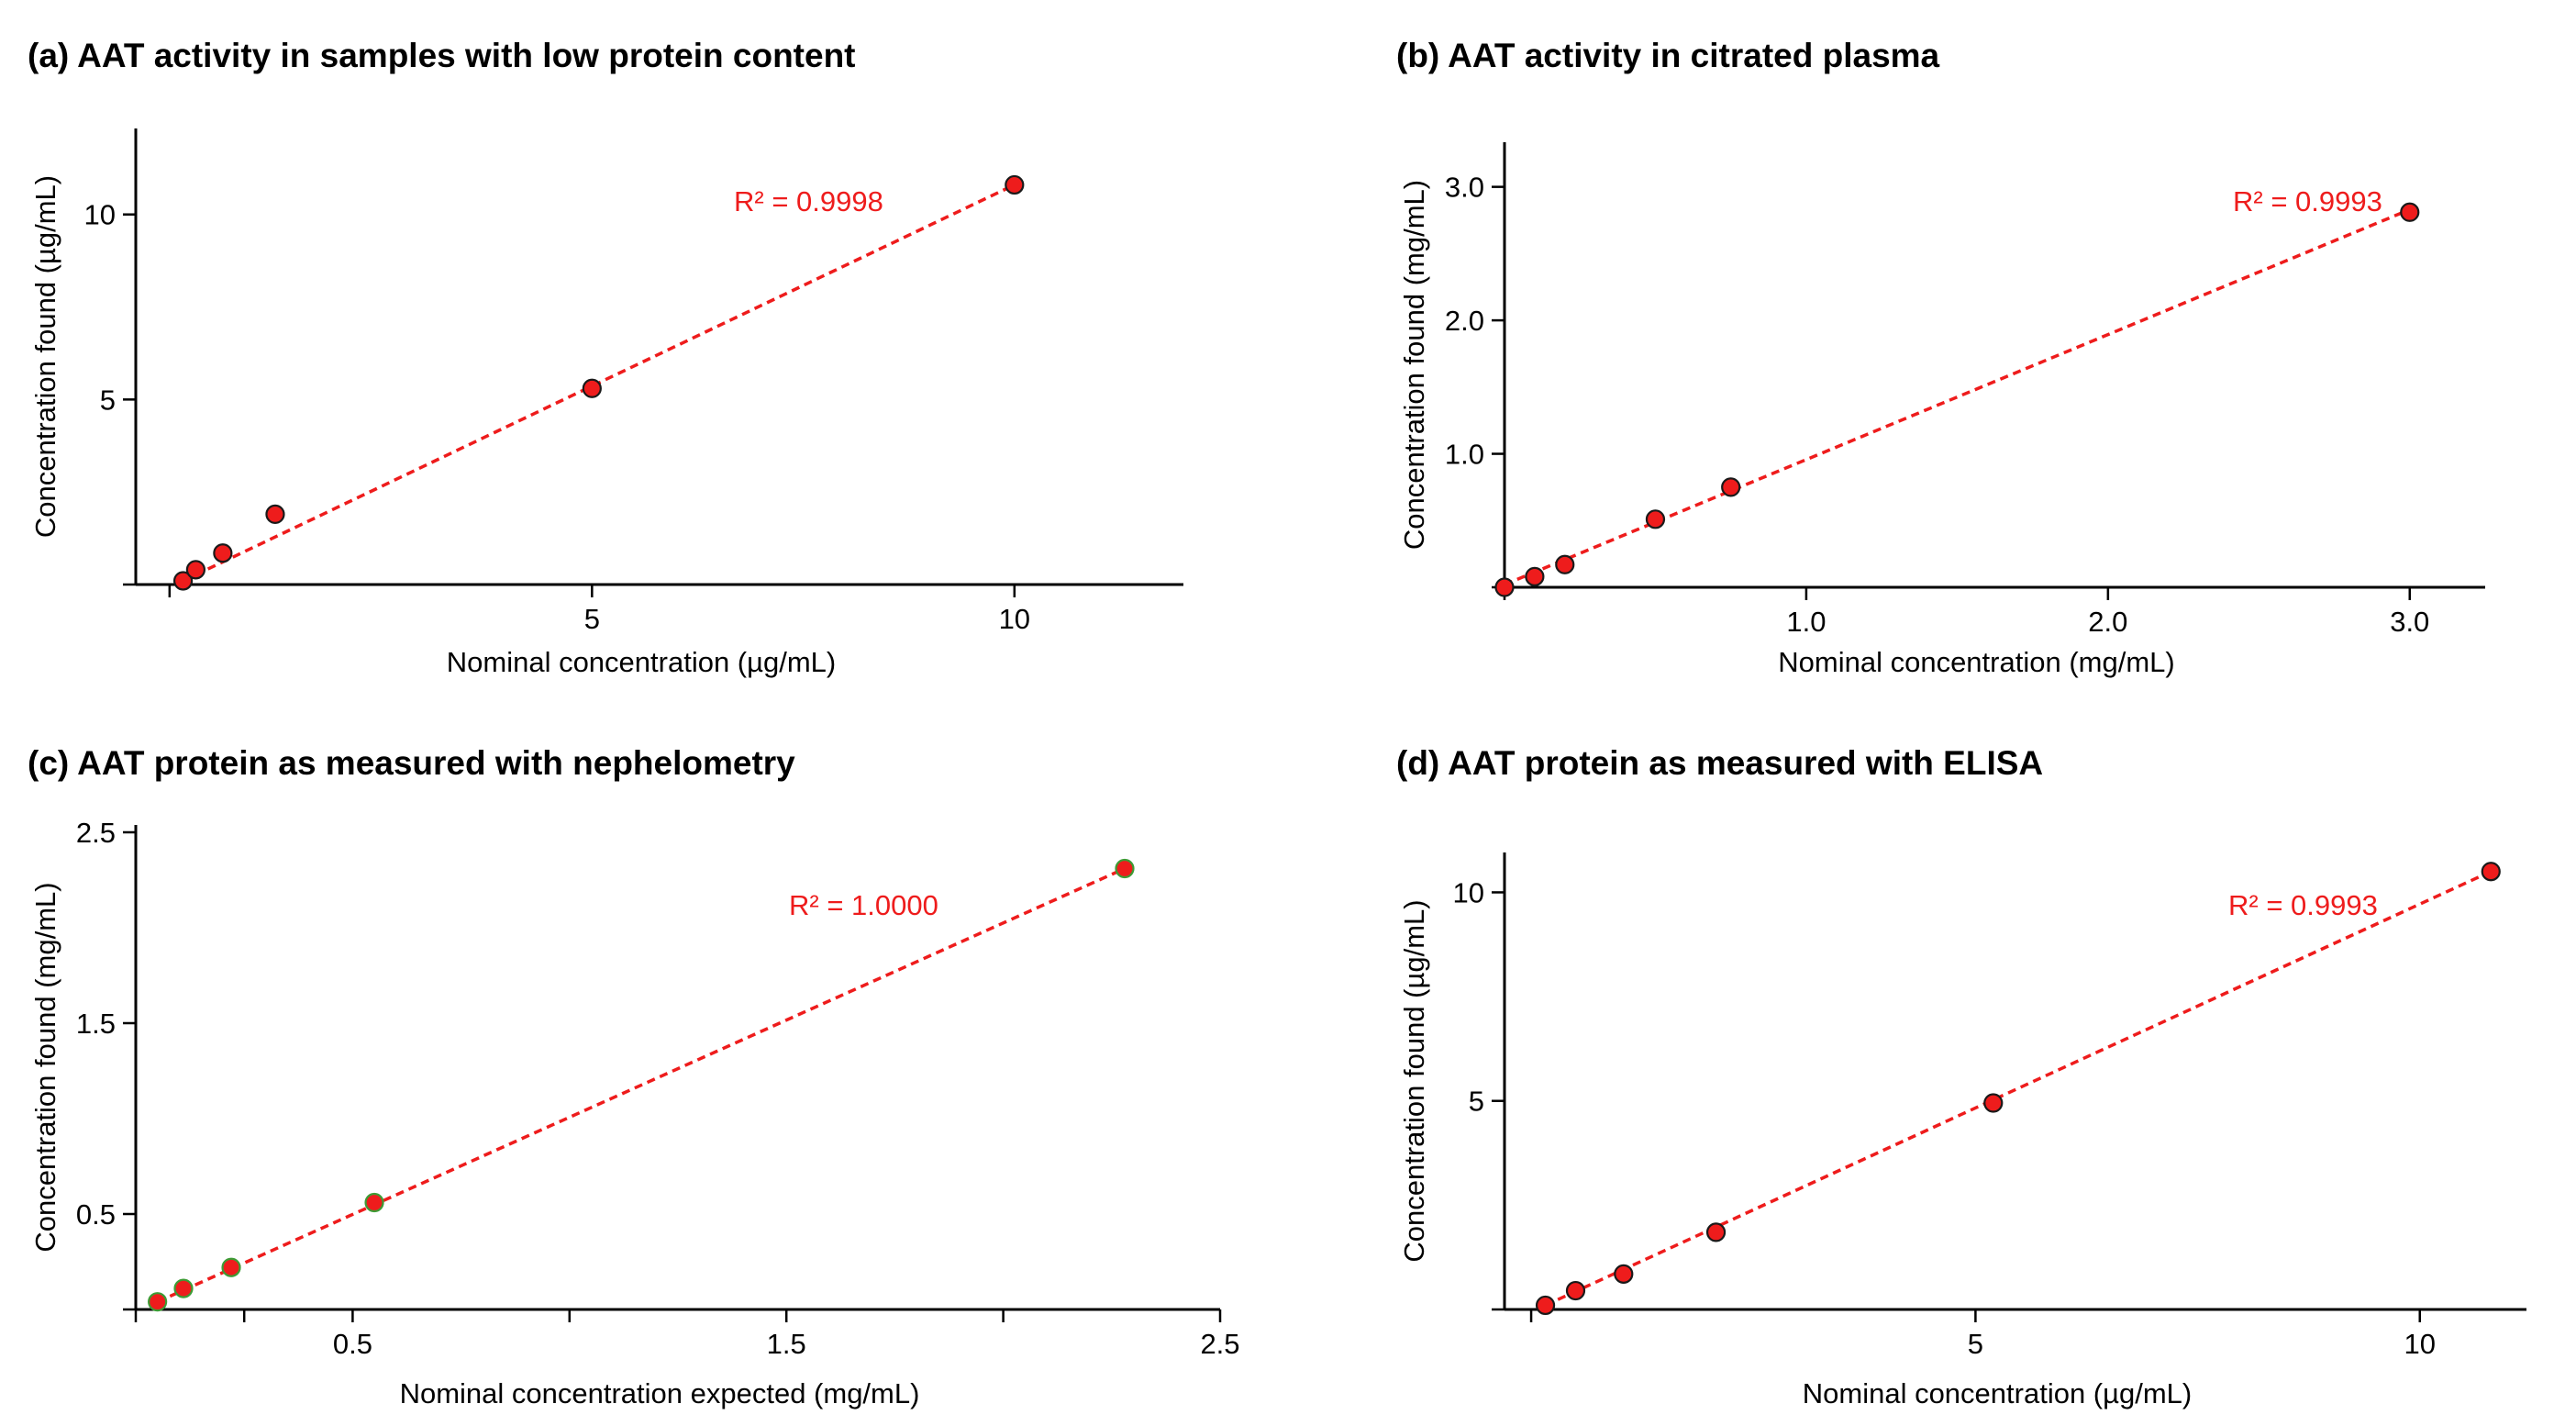 Image resolution: width=2576 pixels, height=1426 pixels. Describe the element at coordinates (1464, 321) in the screenshot. I see `y-tick-label: 2.0` at that location.